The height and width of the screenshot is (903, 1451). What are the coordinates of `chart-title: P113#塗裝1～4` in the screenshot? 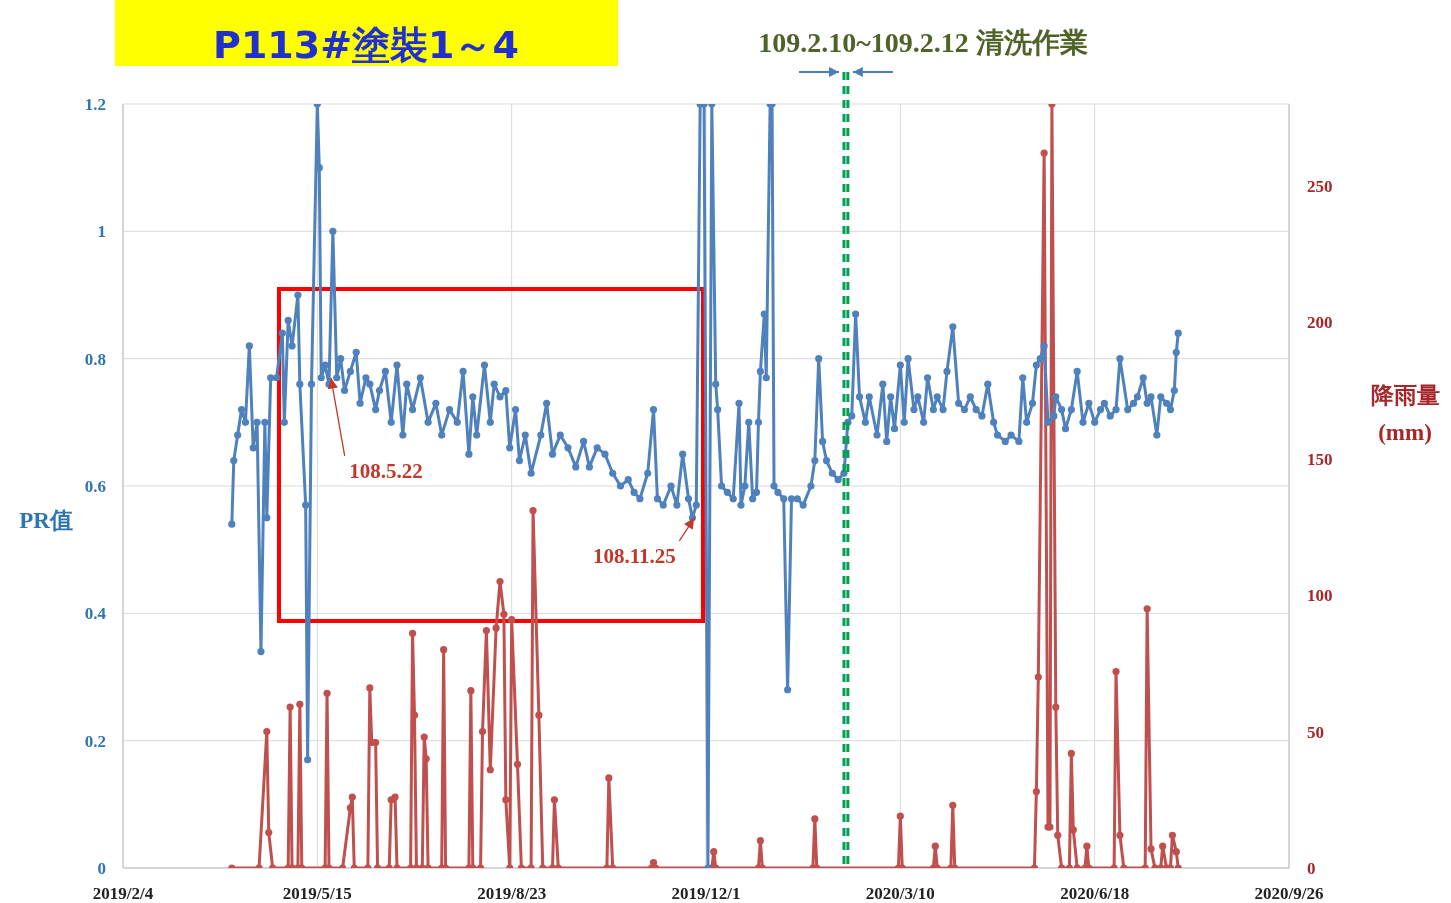 It's located at (366, 45).